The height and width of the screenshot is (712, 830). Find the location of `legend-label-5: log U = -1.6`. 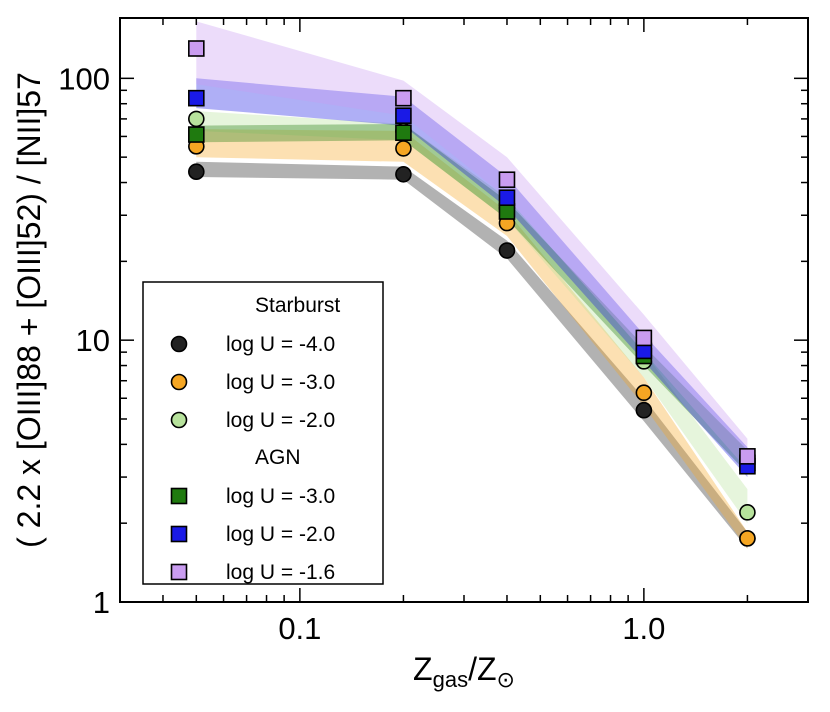

legend-label-5: log U = -1.6 is located at coordinates (280, 572).